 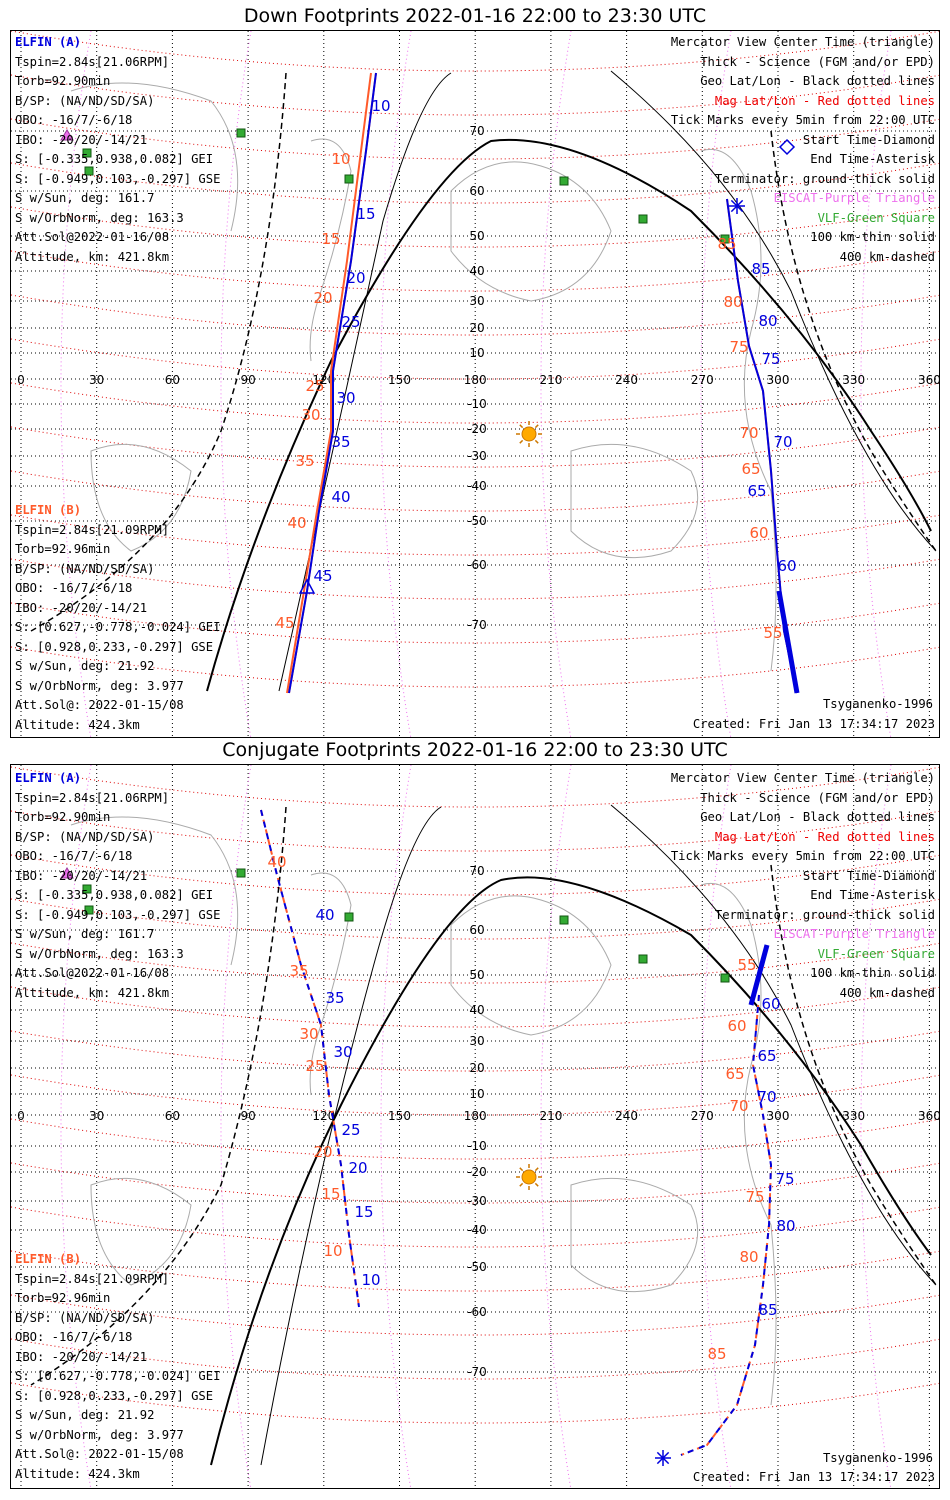 What do you see at coordinates (732, 302) in the screenshot?
I see `elfin-b-tick-label: 80` at bounding box center [732, 302].